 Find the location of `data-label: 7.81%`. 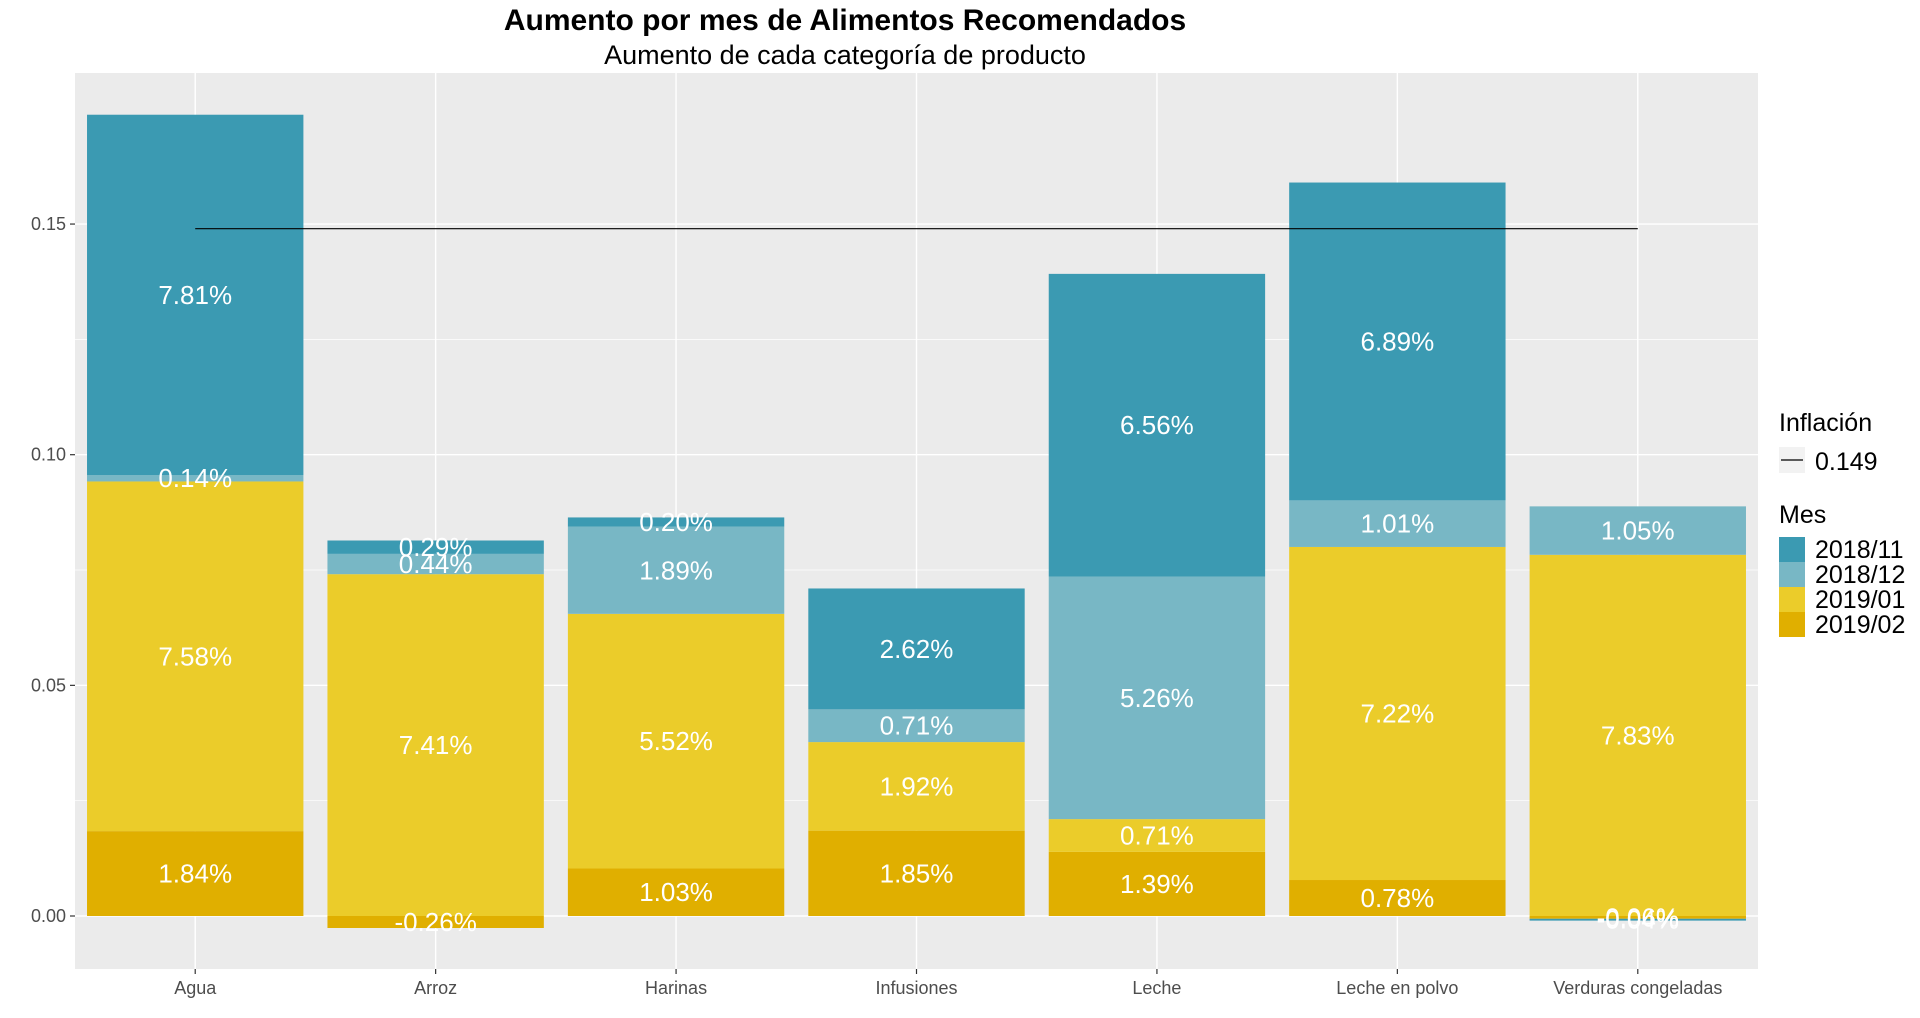

data-label: 7.81% is located at coordinates (195, 295).